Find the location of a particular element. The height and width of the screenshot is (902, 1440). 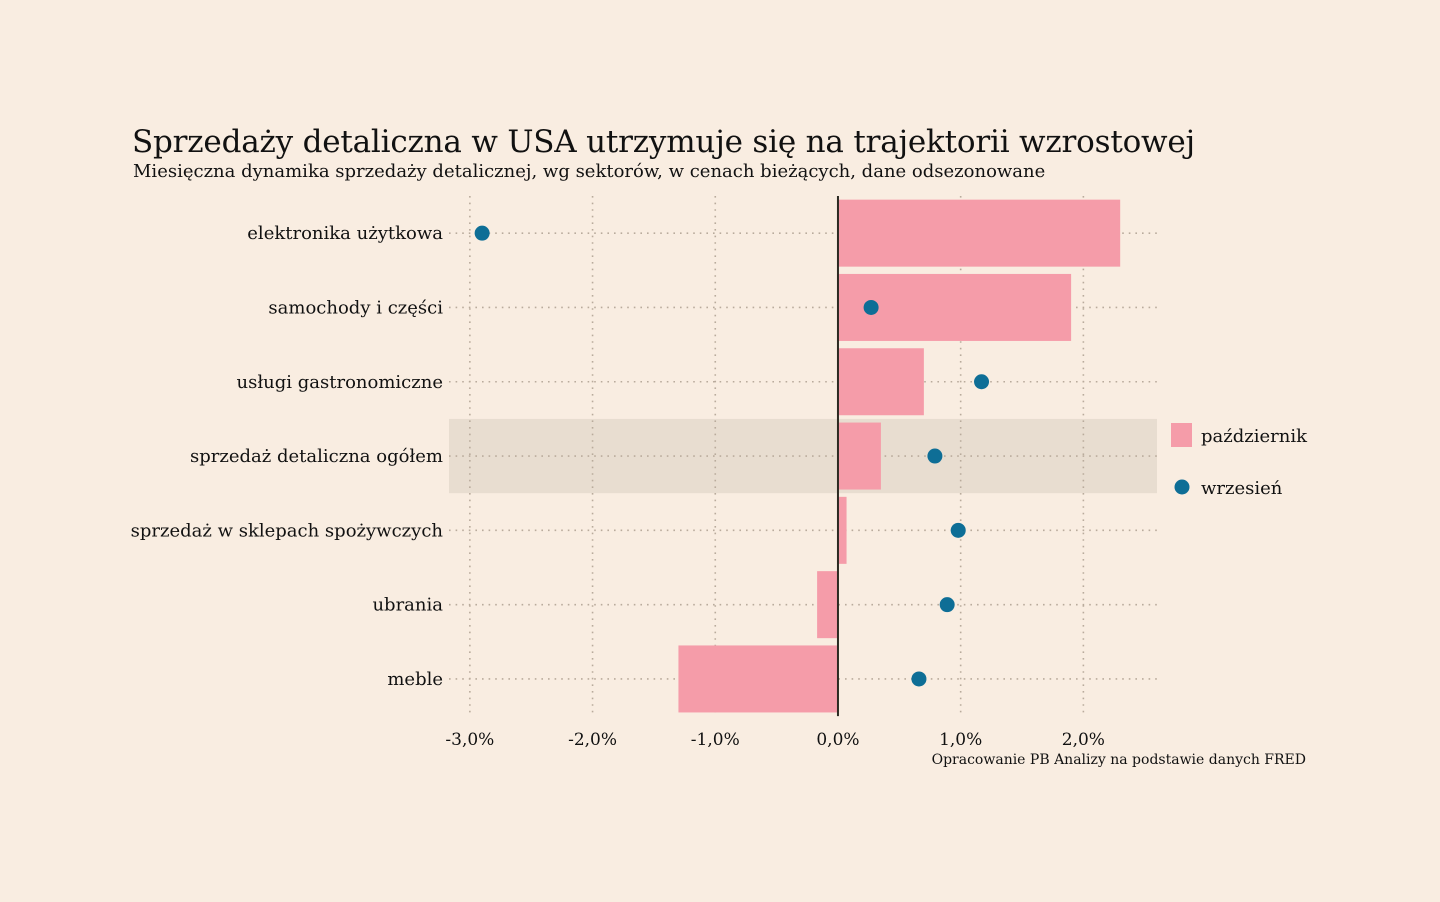

category-label: sprzedaż detaliczna ogółem is located at coordinates (316, 456).